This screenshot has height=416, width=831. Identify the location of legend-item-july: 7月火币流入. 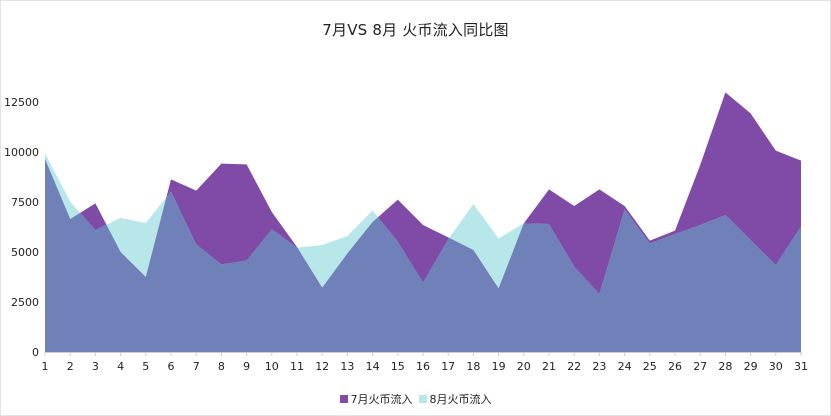
(376, 399).